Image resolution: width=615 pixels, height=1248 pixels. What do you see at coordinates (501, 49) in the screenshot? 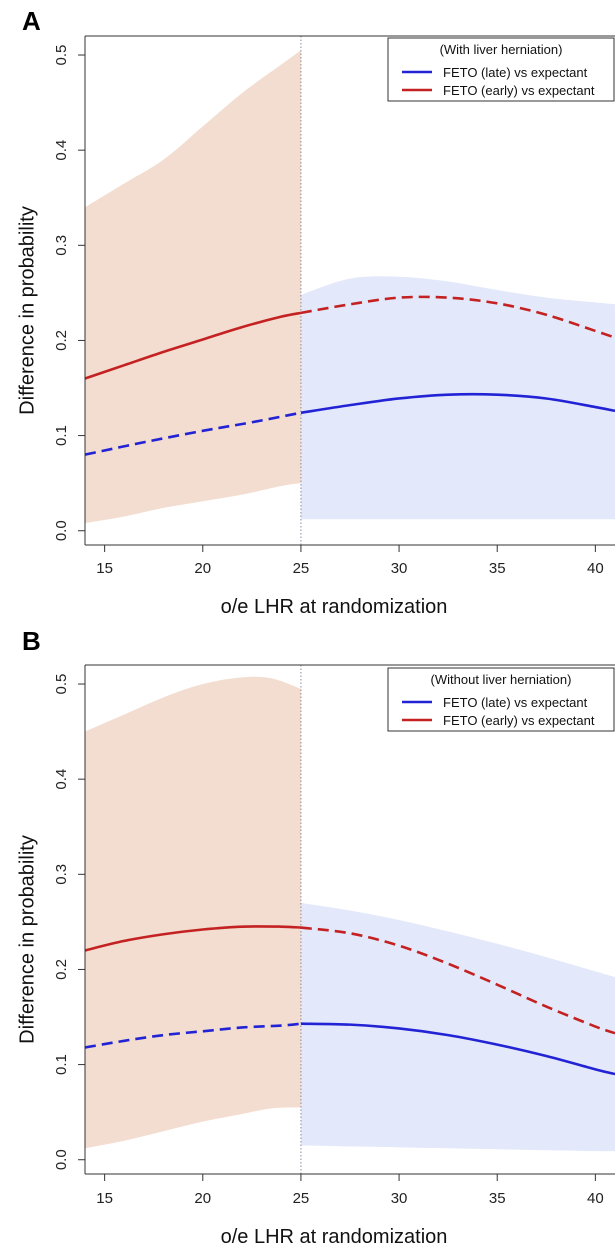
I see `legend-title: (With liver herniation)` at bounding box center [501, 49].